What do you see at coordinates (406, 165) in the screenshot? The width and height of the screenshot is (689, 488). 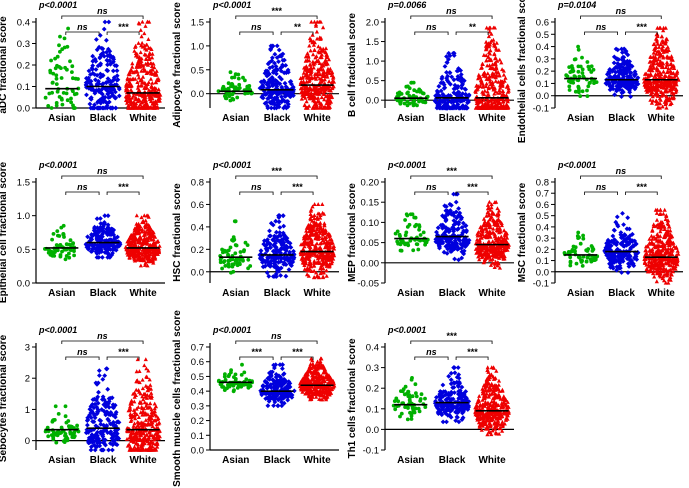 I see `overall-p-value: p<0.0001` at bounding box center [406, 165].